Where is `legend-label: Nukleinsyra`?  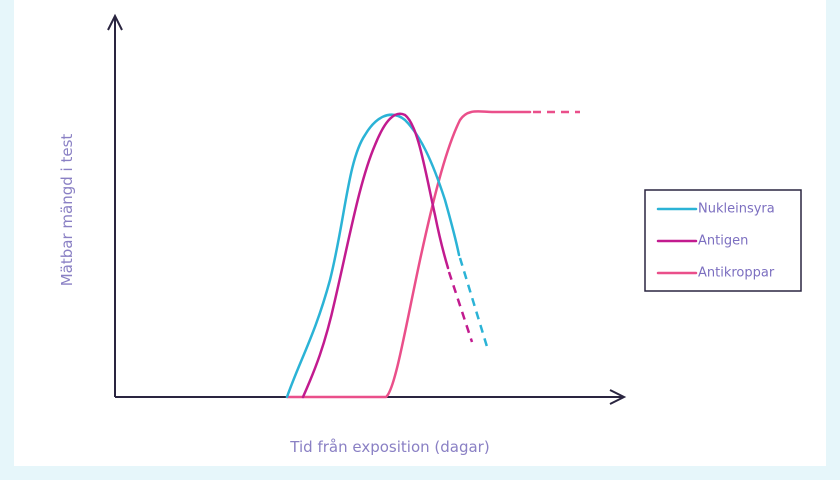
legend-label: Nukleinsyra is located at coordinates (736, 209).